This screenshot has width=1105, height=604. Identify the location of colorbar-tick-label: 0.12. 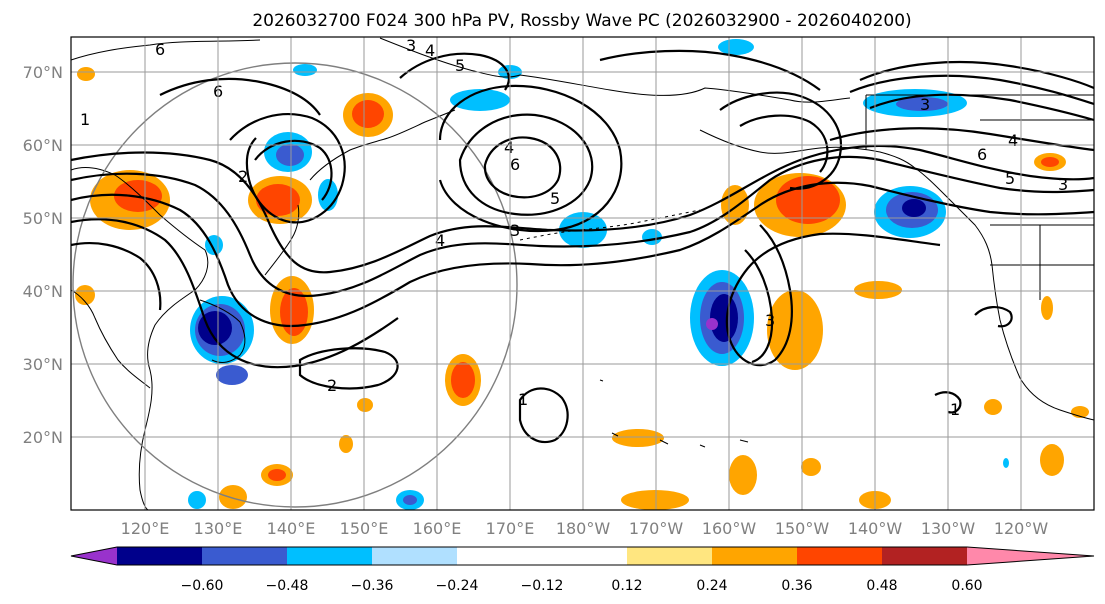
(626, 586).